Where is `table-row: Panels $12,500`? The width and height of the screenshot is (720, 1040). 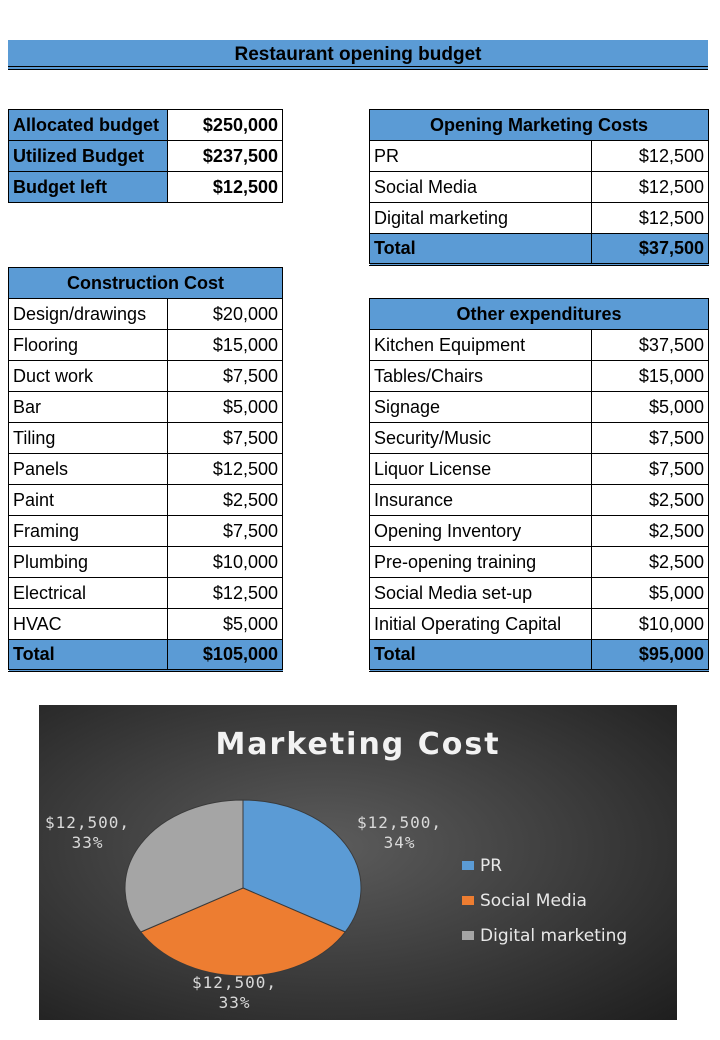
table-row: Panels $12,500 is located at coordinates (145, 469).